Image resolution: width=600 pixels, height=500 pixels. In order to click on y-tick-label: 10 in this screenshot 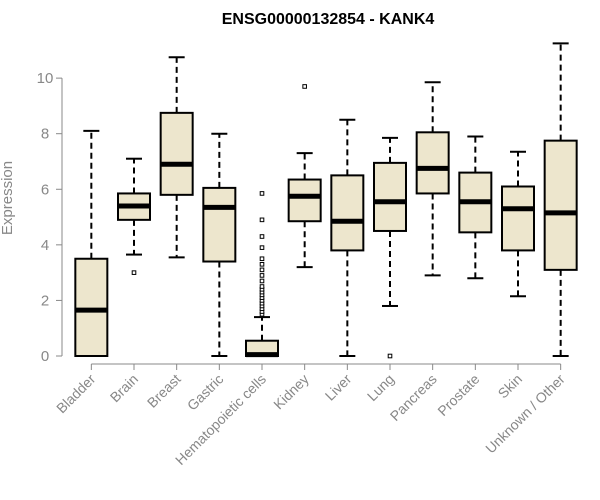, I will do `click(45, 78)`.